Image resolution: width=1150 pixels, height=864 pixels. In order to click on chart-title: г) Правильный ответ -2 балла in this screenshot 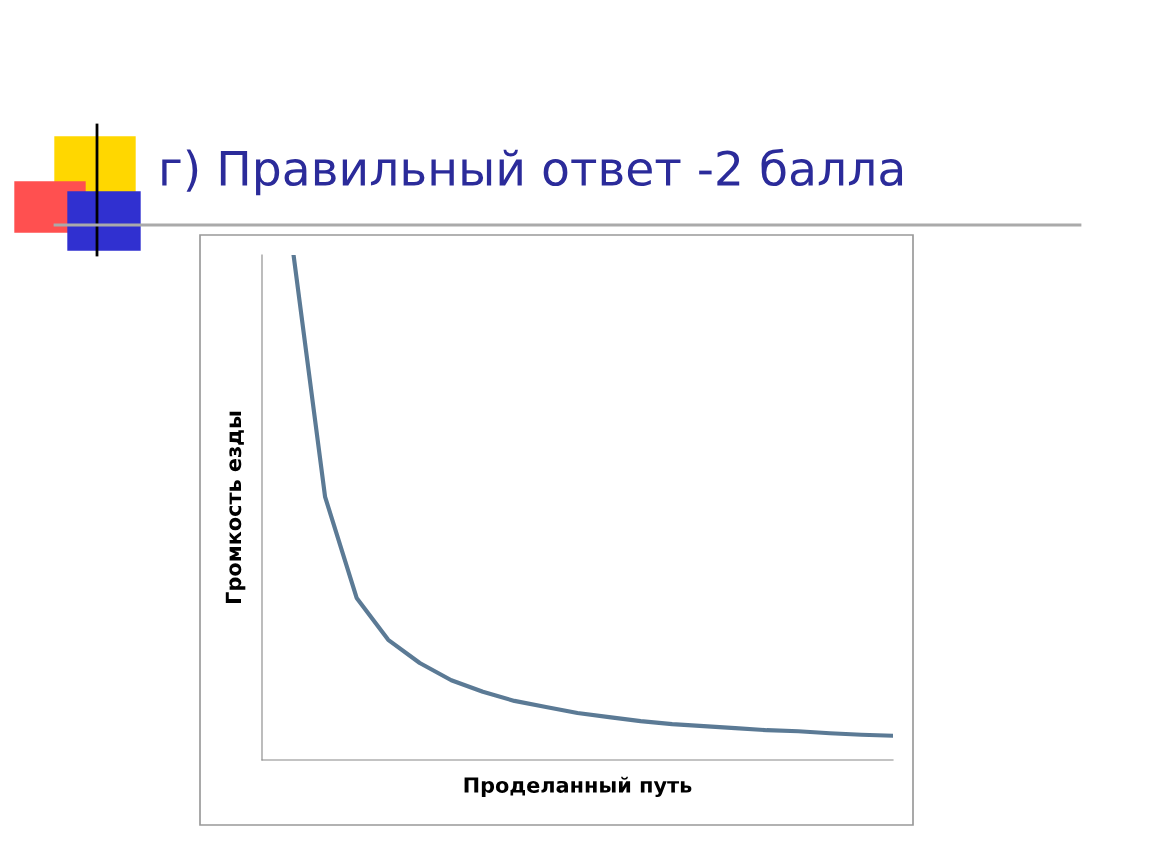, I will do `click(532, 172)`.